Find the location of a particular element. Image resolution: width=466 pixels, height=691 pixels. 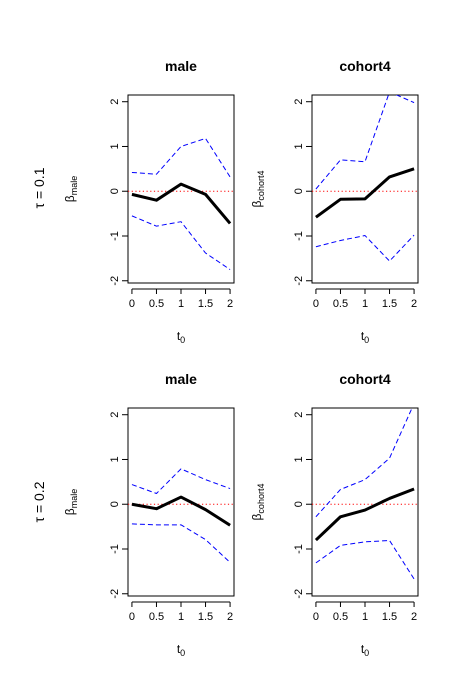

row-label-tau-0.1: τ = 0.1 is located at coordinates (39, 187).